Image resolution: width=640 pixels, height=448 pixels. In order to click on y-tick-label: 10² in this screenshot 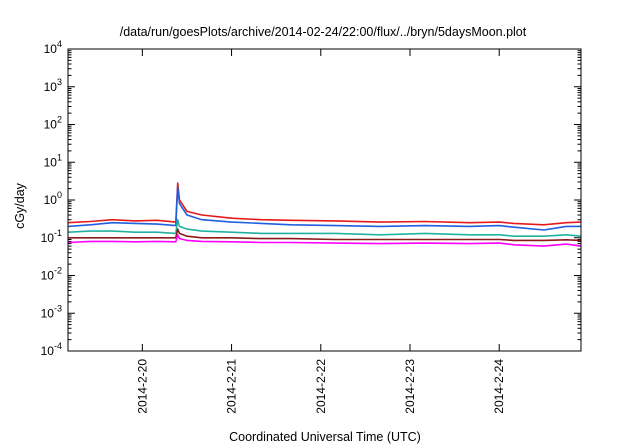, I will do `click(53, 123)`.